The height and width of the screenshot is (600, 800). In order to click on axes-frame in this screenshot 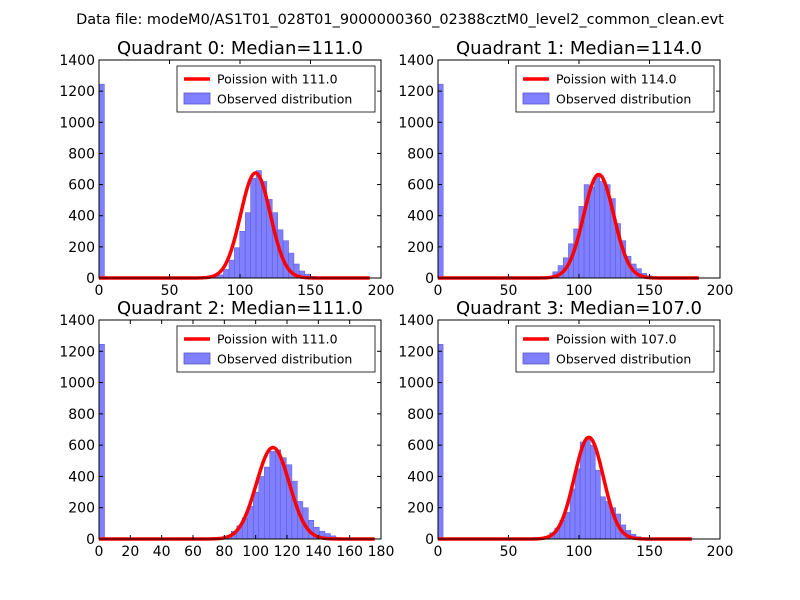, I will do `click(240, 429)`.